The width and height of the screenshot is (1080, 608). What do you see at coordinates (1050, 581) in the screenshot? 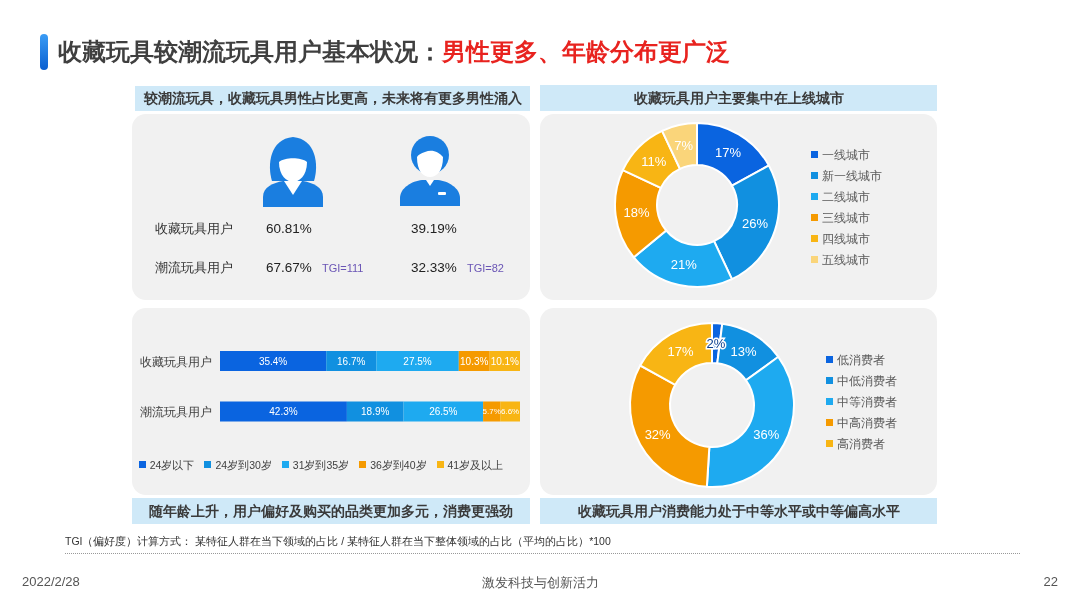
I see `text: 22` at bounding box center [1050, 581].